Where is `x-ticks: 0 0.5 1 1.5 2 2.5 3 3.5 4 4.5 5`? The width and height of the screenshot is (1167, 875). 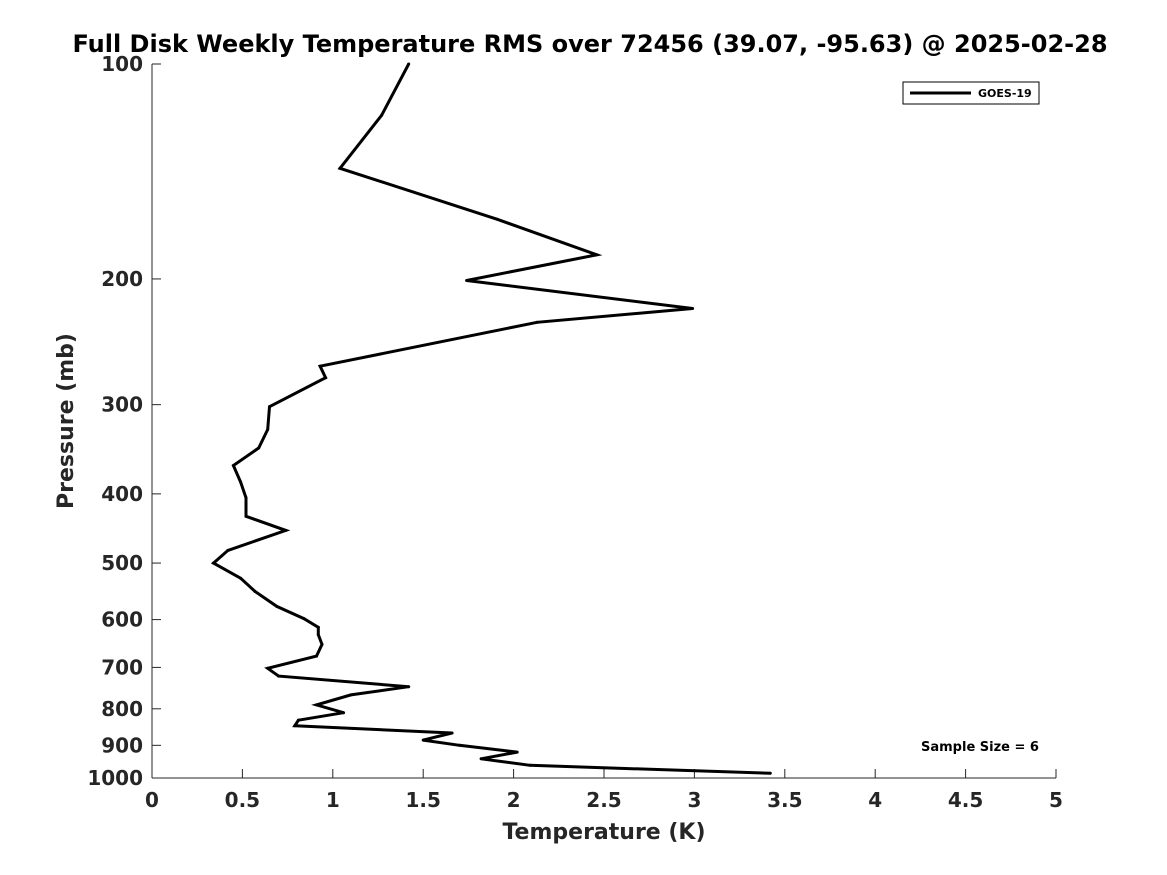
x-ticks: 0 0.5 1 1.5 2 2.5 3 3.5 4 4.5 5 is located at coordinates (604, 790).